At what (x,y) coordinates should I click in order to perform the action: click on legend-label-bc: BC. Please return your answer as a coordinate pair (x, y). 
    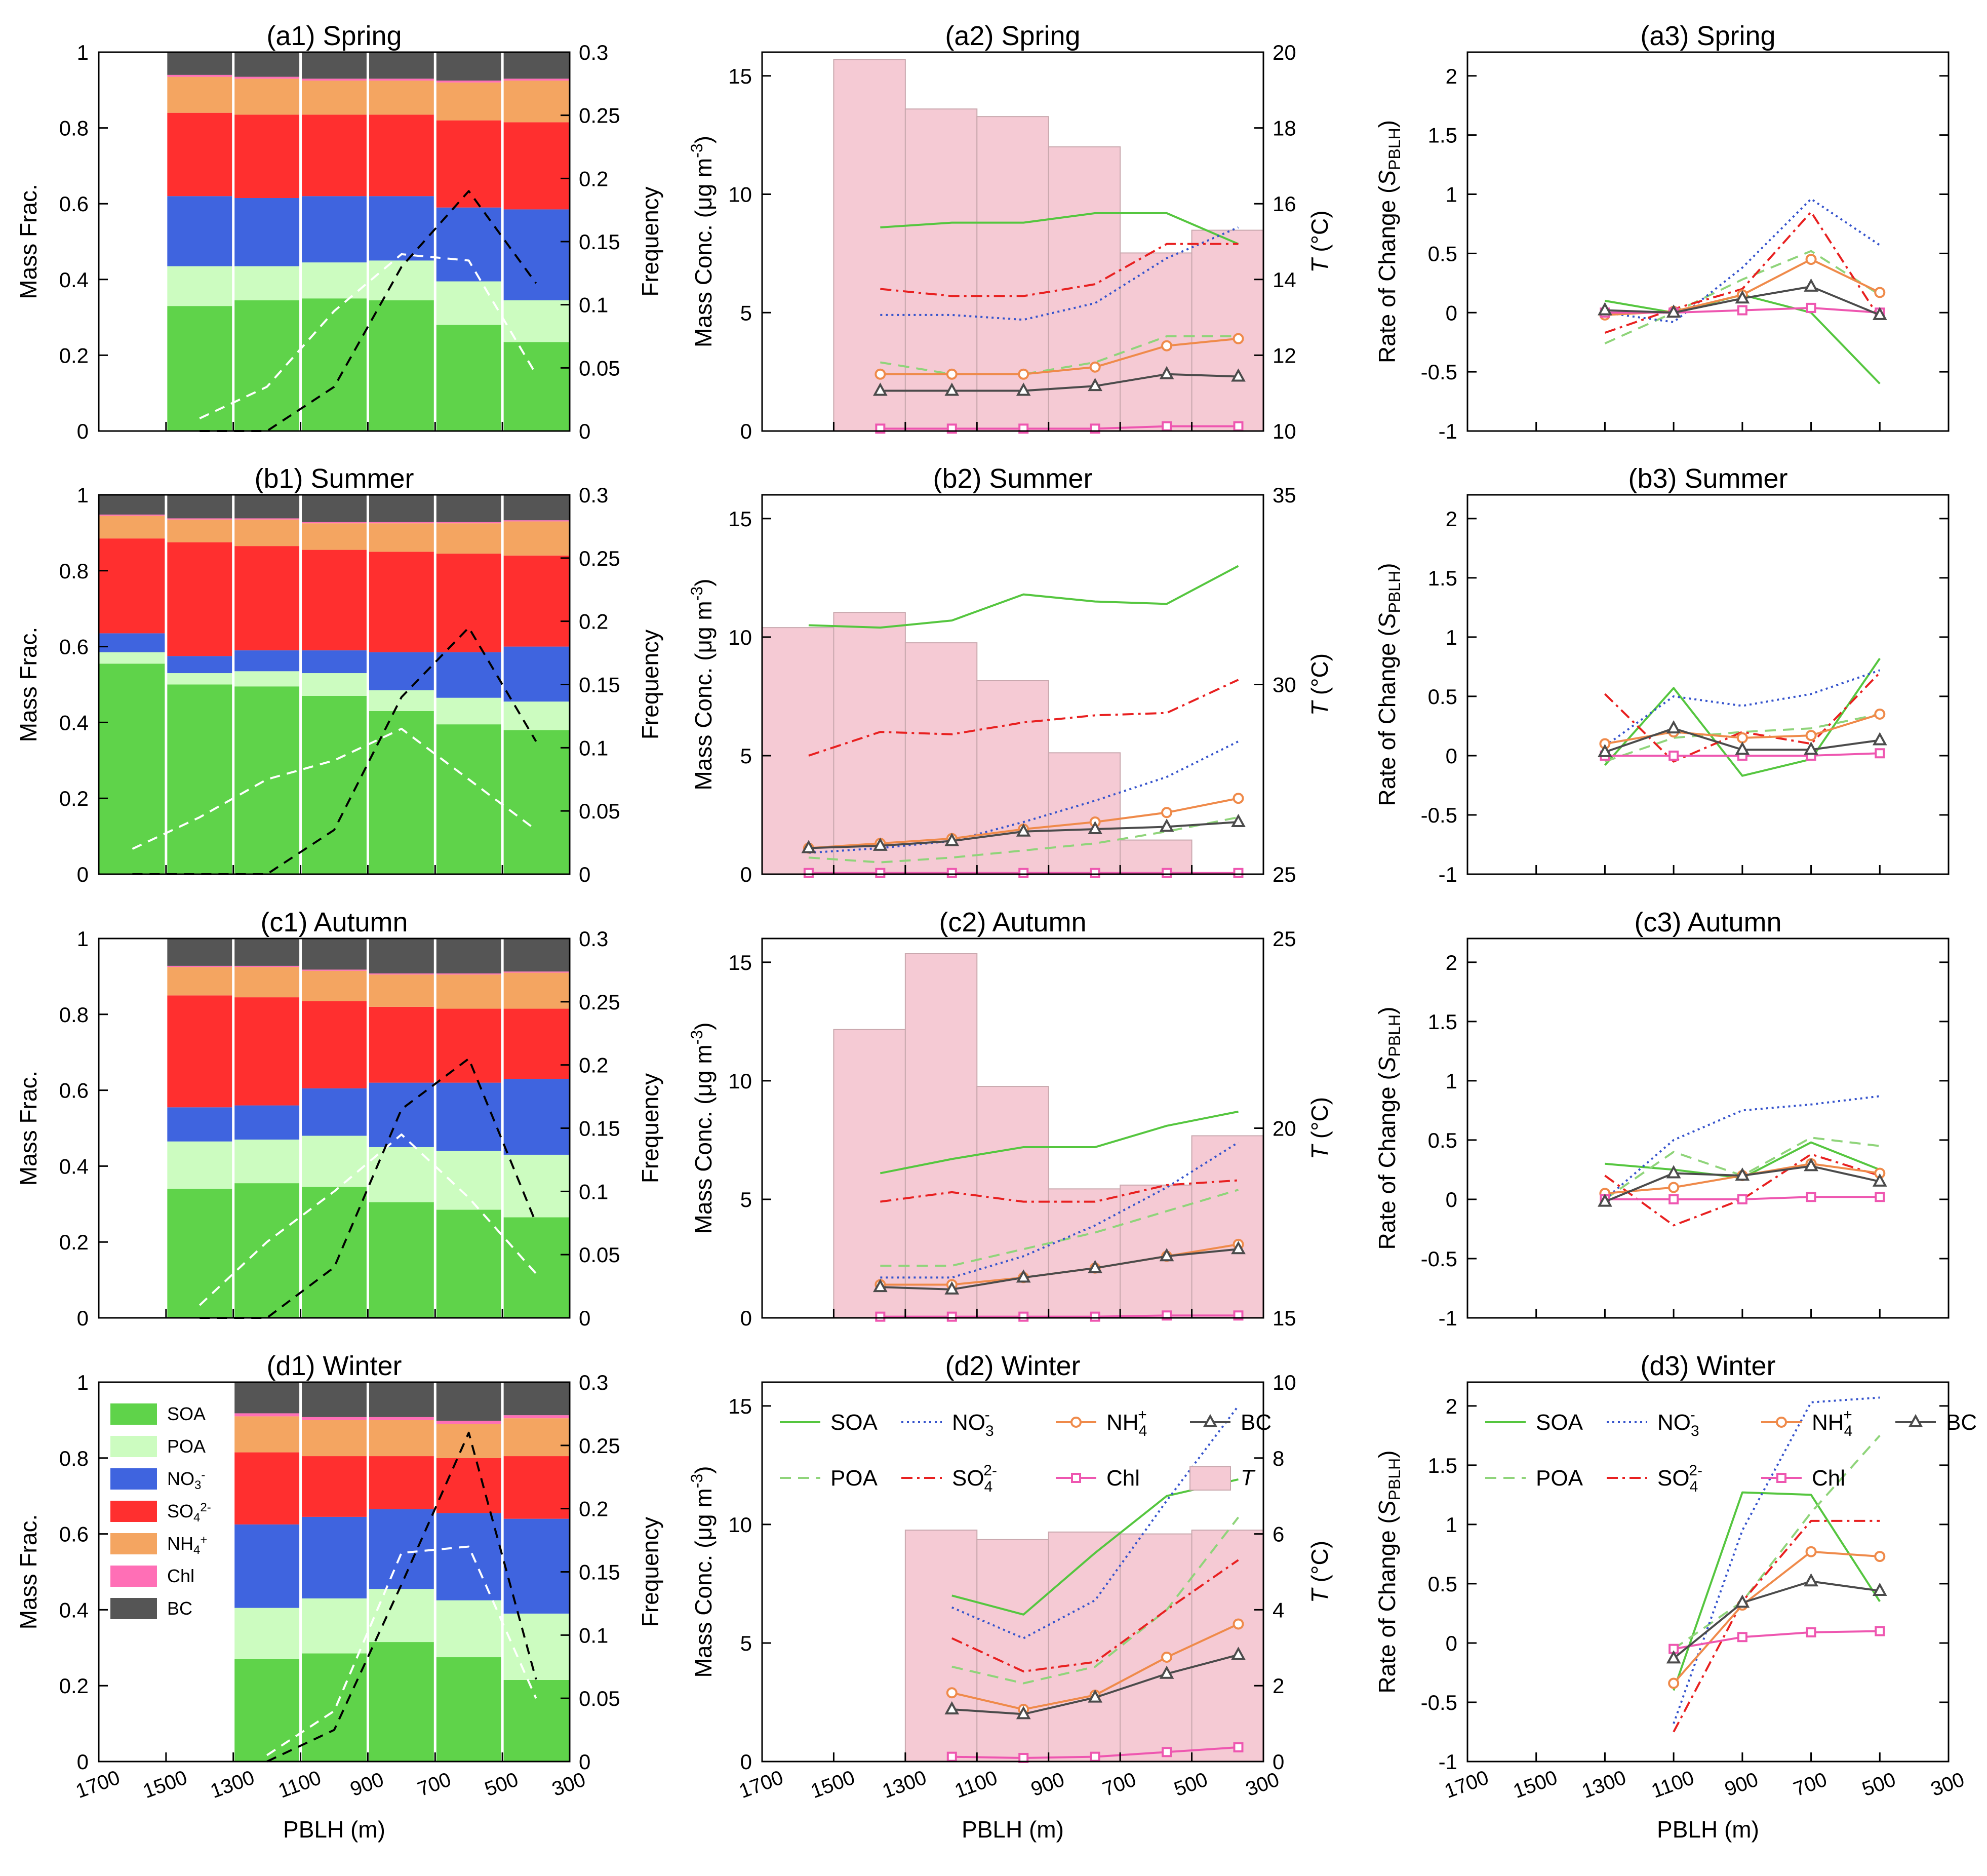
    Looking at the image, I should click on (179, 1609).